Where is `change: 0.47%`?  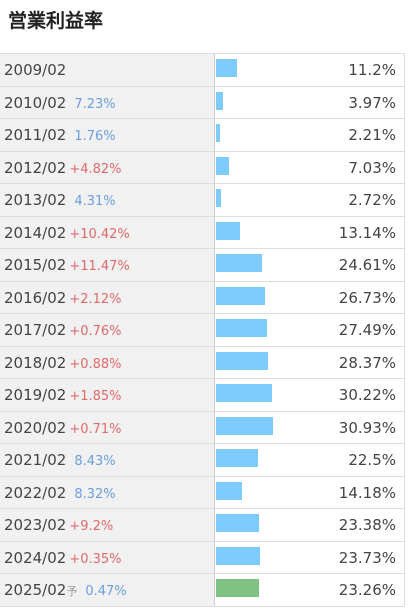
change: 0.47% is located at coordinates (106, 591).